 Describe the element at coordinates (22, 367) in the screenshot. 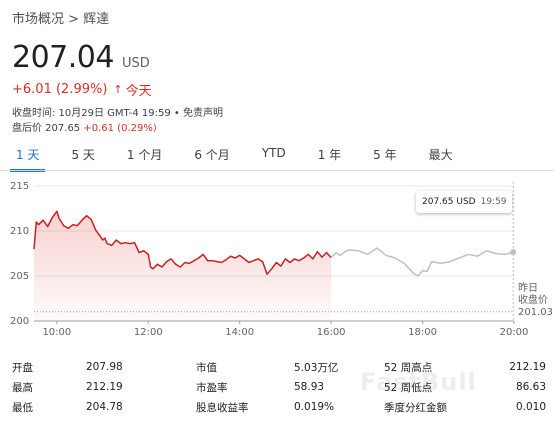

I see `stat-label: 开盘` at that location.